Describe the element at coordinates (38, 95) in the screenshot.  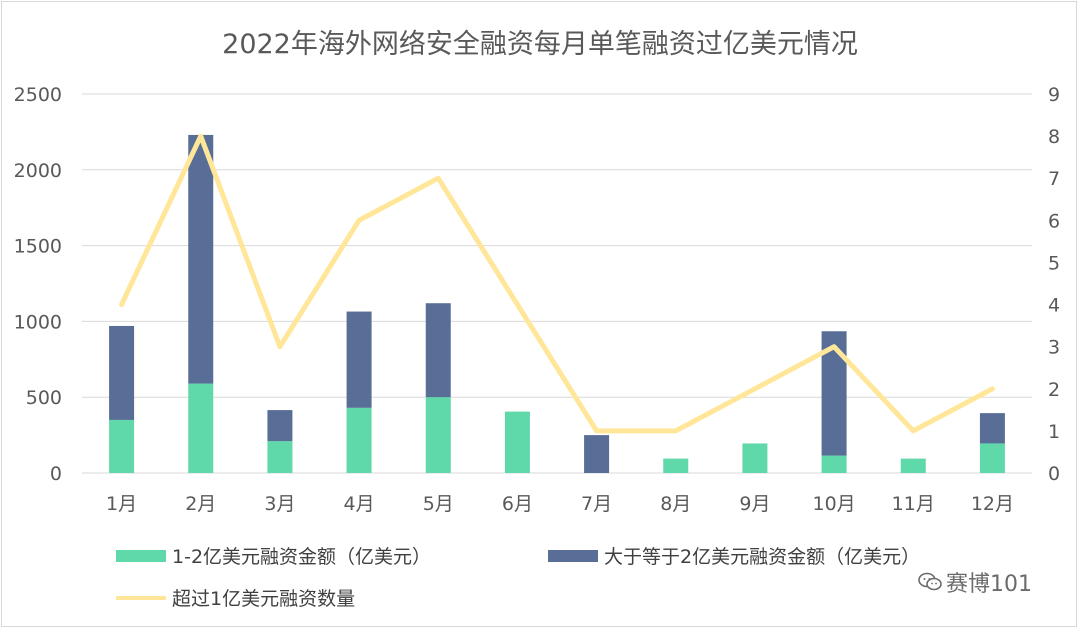
I see `y-left-tick-label: 2500` at that location.